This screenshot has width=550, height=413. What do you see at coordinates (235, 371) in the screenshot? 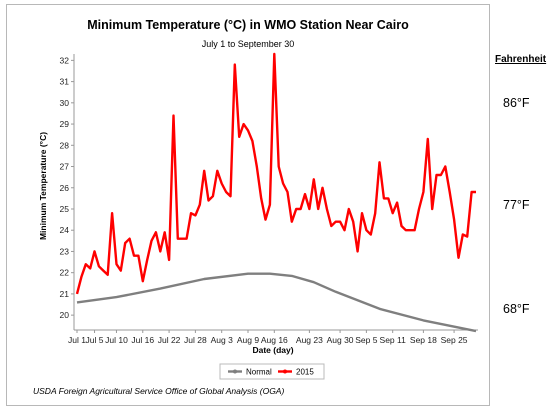
I see `legend-marker-normal` at bounding box center [235, 371].